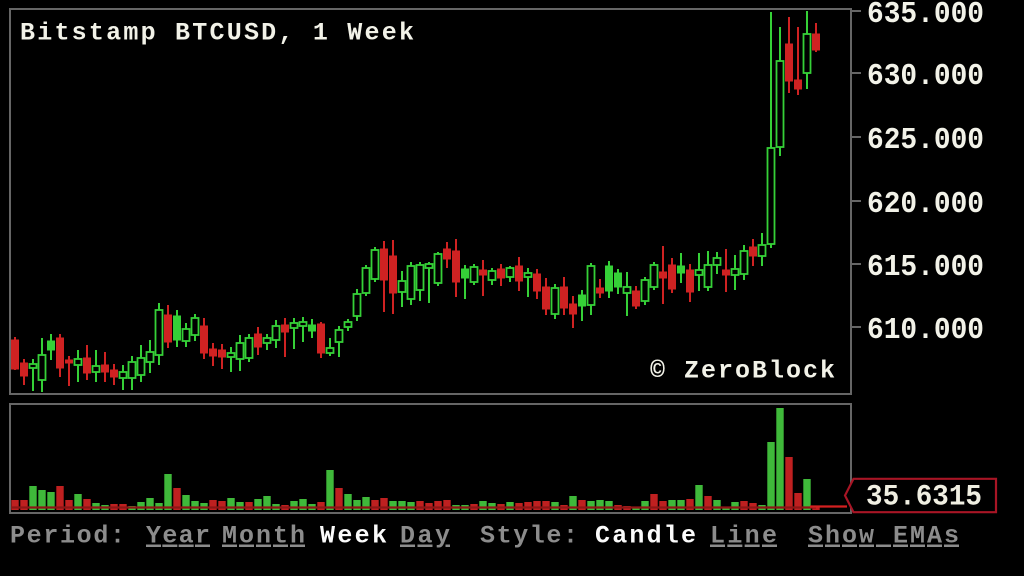 Image resolution: width=1024 pixels, height=576 pixels. What do you see at coordinates (925, 76) in the screenshot?
I see `svg-text: 630.000` at bounding box center [925, 76].